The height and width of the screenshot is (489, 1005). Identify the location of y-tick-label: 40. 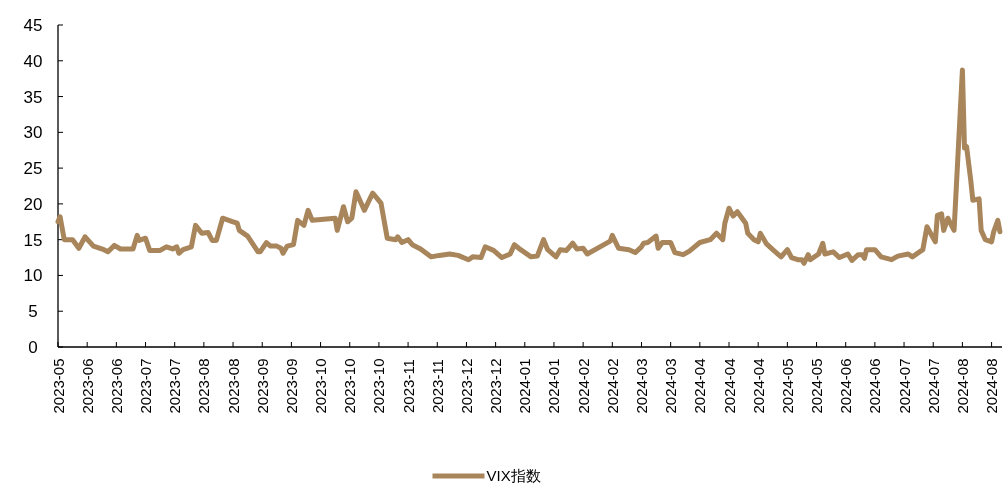
(33, 61).